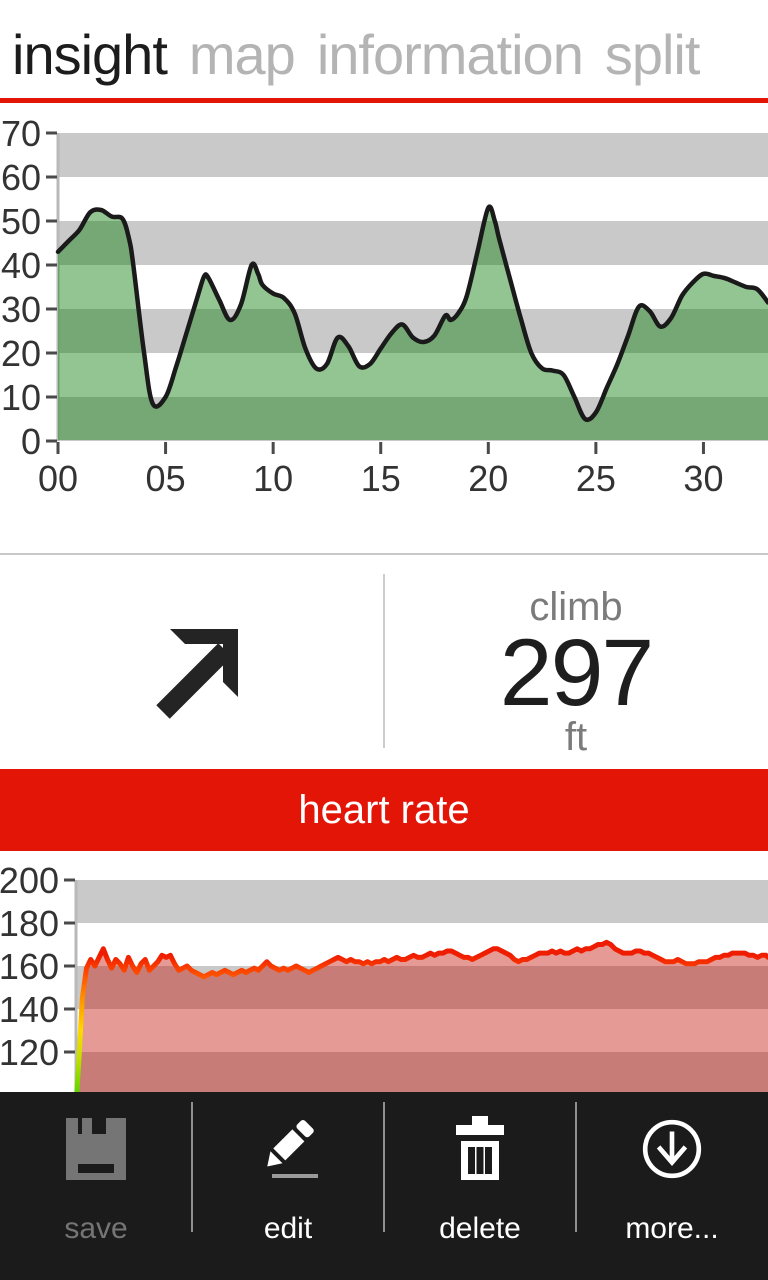  Describe the element at coordinates (596, 478) in the screenshot. I see `svg-text: 25` at that location.